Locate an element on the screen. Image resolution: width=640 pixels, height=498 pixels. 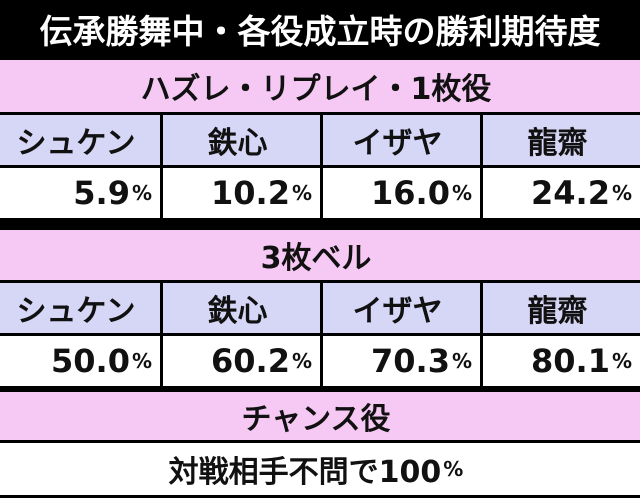
value-cell: 80.1% is located at coordinates (561, 361).